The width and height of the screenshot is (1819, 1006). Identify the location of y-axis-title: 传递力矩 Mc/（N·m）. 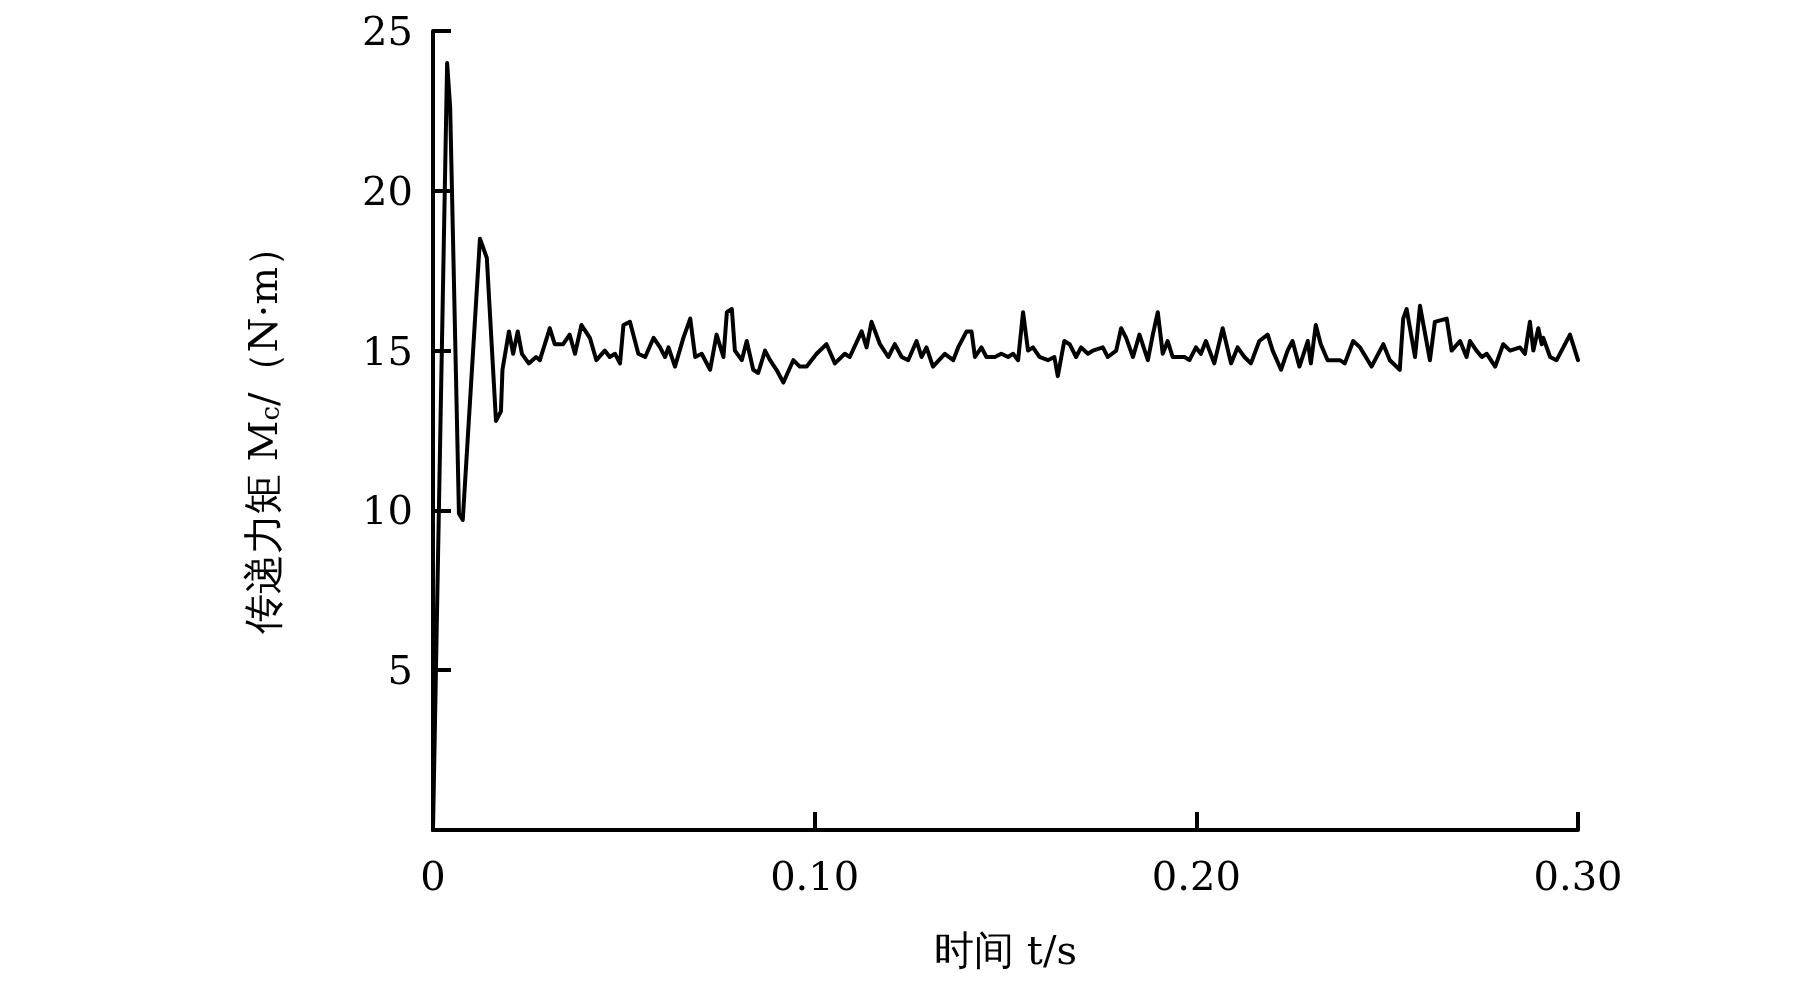
(263, 430).